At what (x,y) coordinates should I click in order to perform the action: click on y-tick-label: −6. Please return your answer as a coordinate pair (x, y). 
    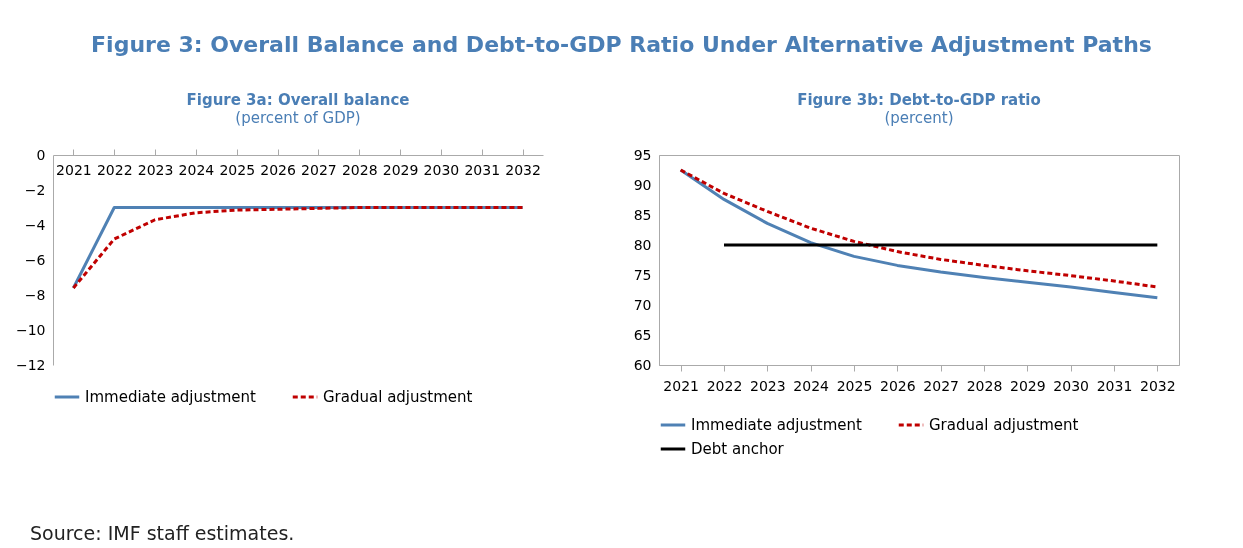
    Looking at the image, I should click on (35, 259).